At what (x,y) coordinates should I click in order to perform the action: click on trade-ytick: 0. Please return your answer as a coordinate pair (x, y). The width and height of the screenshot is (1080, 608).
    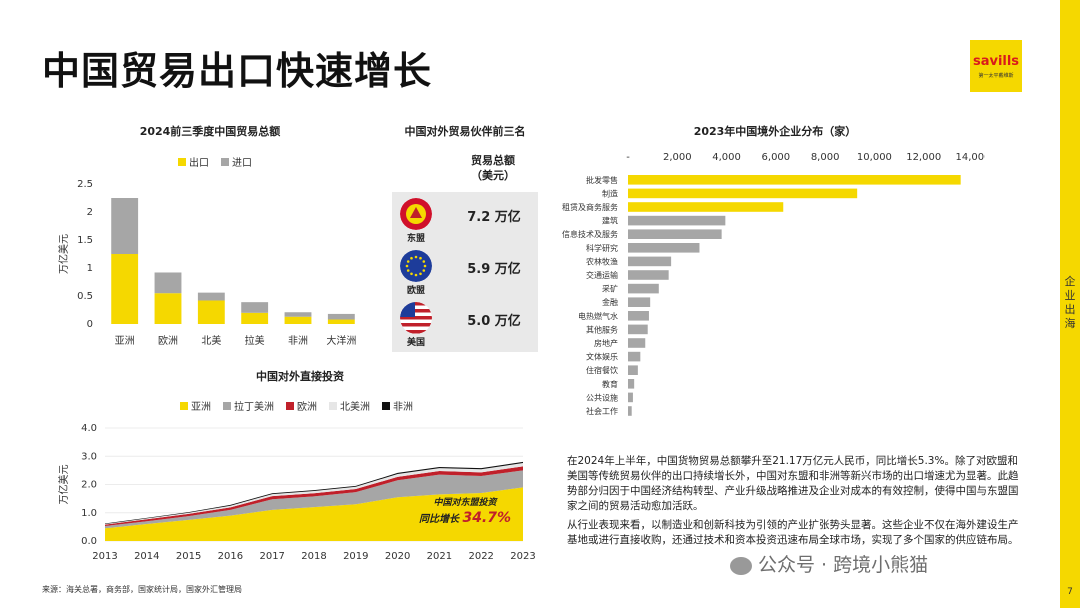
    Looking at the image, I should click on (90, 324).